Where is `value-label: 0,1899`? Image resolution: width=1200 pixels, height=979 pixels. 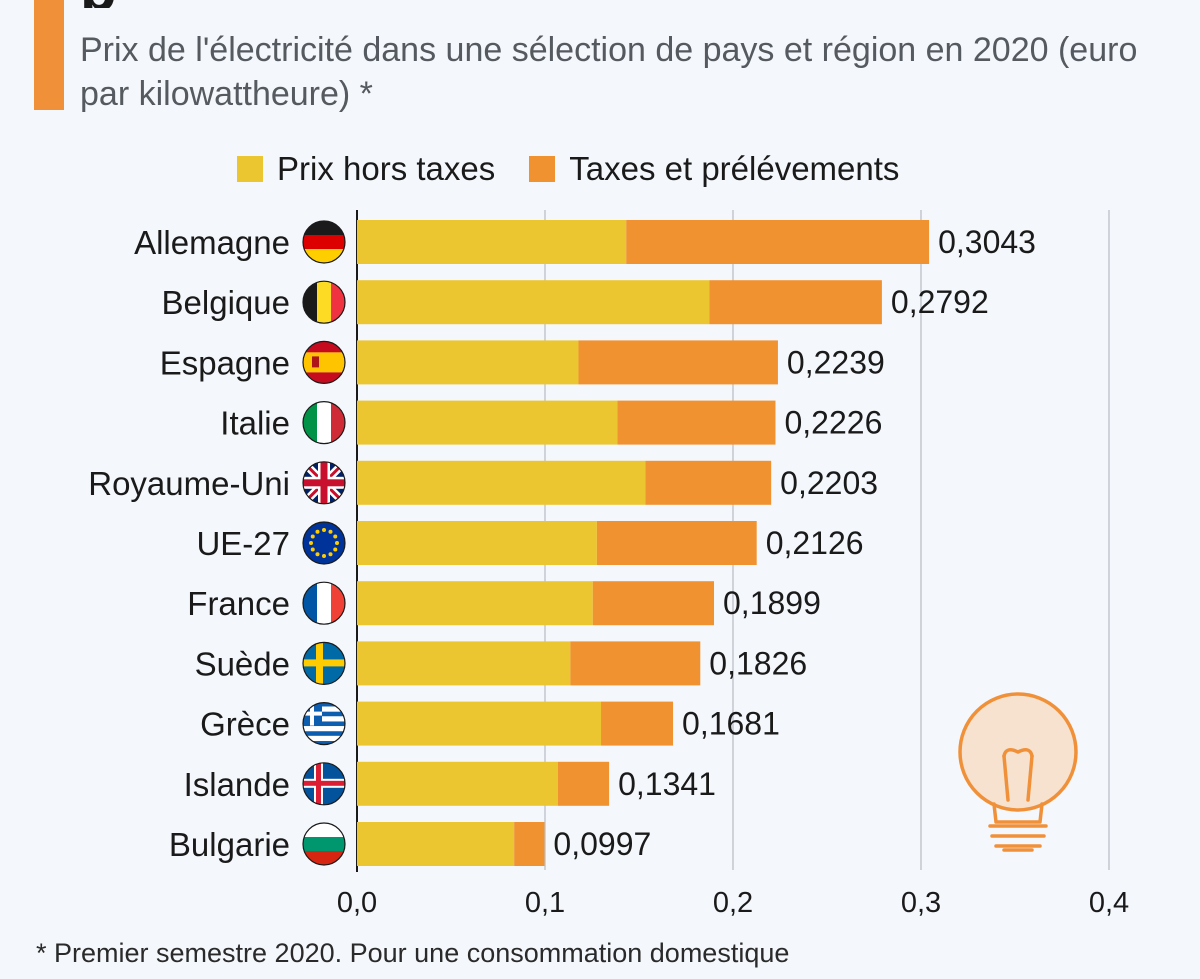 value-label: 0,1899 is located at coordinates (772, 603).